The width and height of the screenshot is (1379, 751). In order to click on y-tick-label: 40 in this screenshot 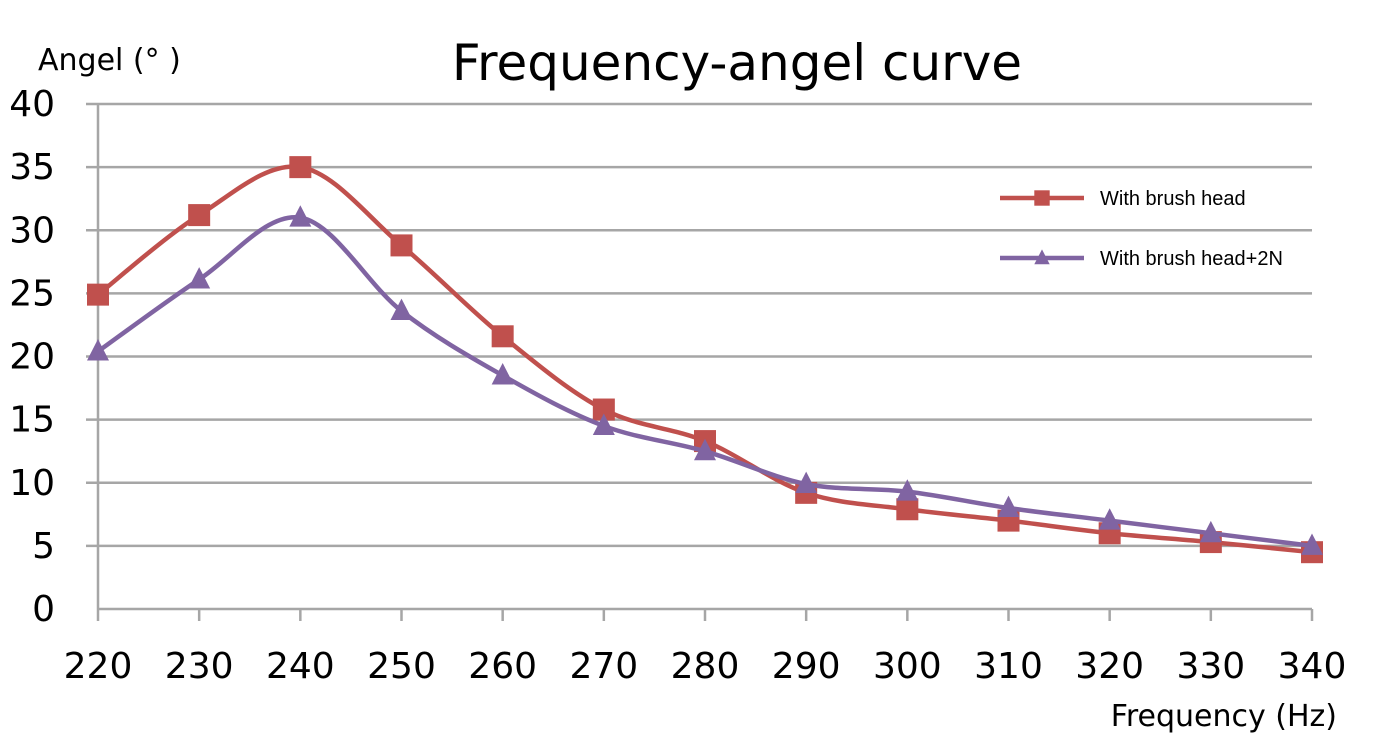, I will do `click(32, 104)`.